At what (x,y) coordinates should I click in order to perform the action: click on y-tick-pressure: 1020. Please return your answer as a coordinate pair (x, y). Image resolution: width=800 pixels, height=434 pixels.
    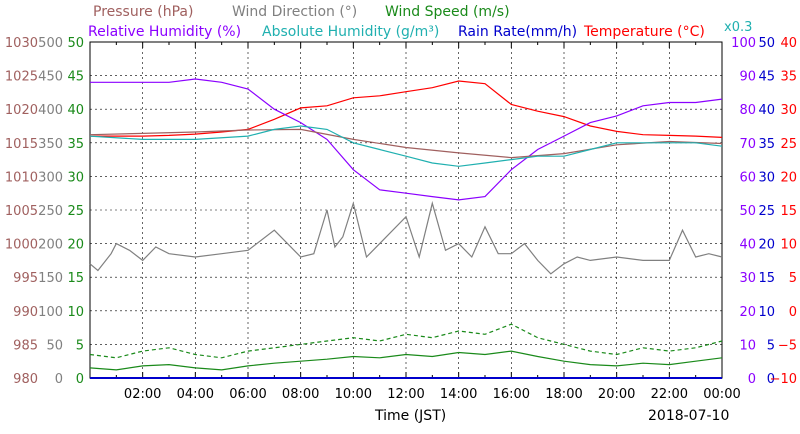
    Looking at the image, I should click on (21, 110).